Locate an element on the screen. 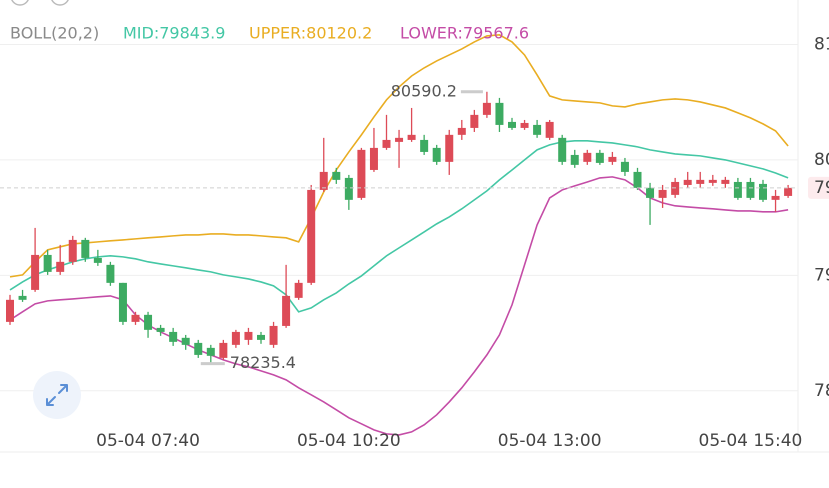 Image resolution: width=829 pixels, height=488 pixels. min-annotation: 78235.4 is located at coordinates (263, 362).